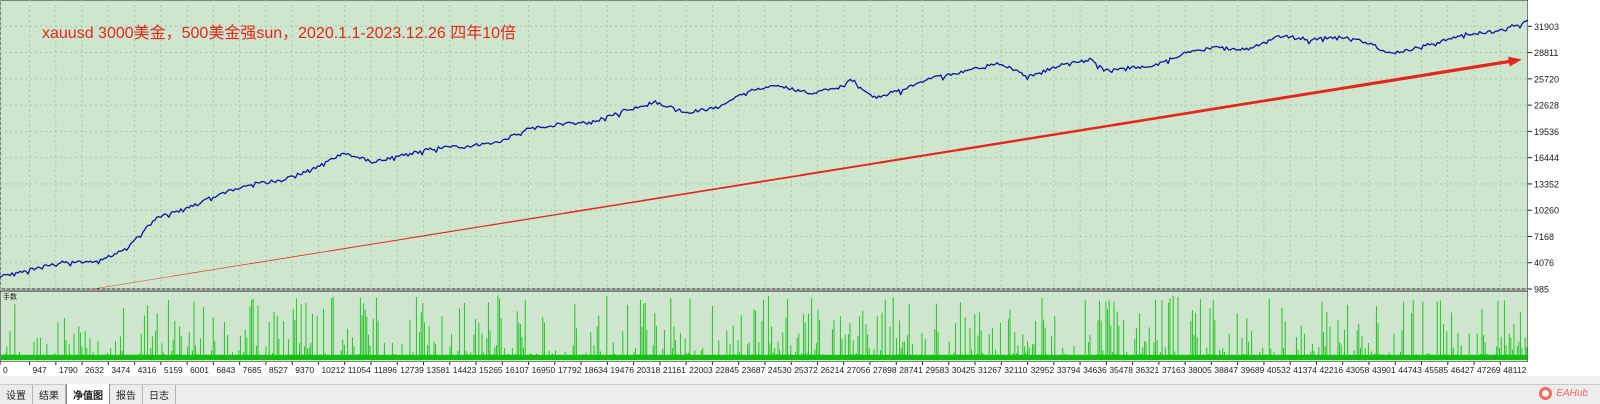 The image size is (1600, 404). Describe the element at coordinates (1546, 53) in the screenshot. I see `y-tick-label: 28811` at that location.